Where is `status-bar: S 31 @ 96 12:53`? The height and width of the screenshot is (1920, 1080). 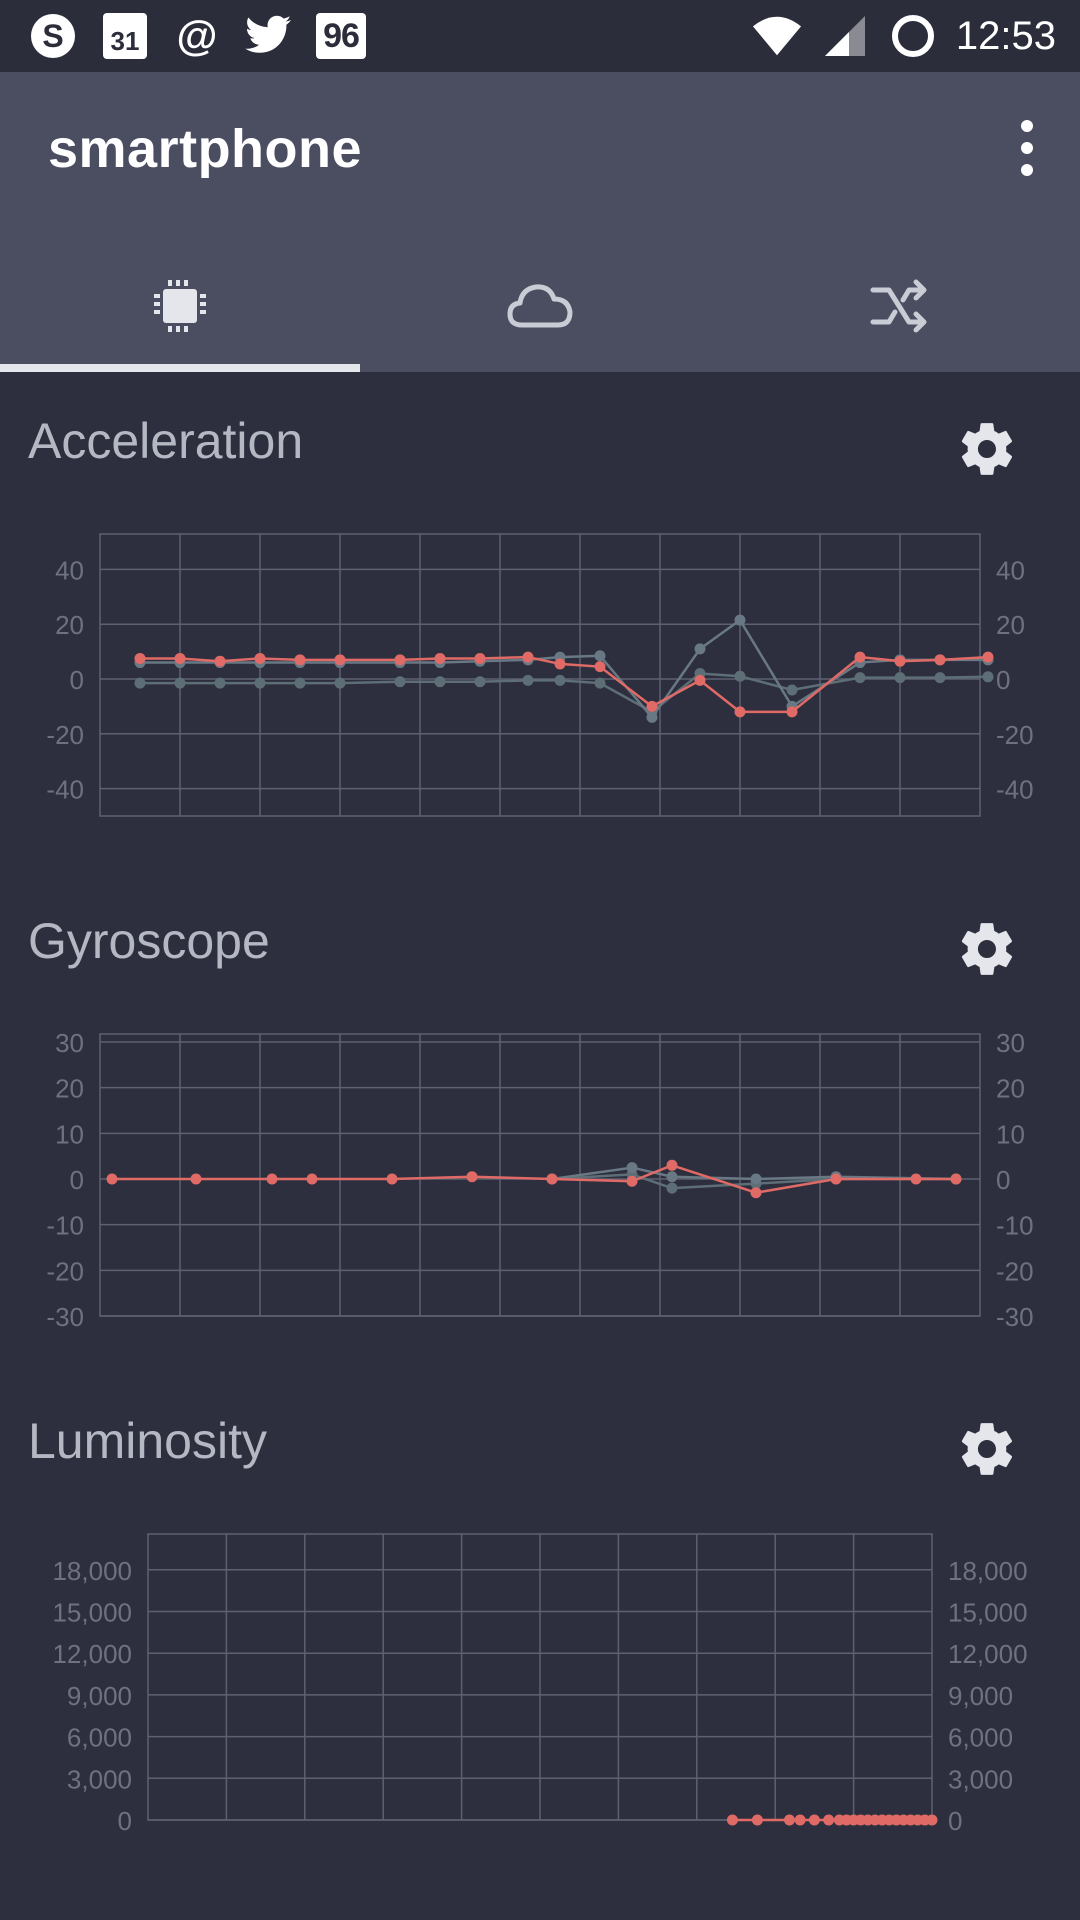 status-bar: S 31 @ 96 12:53 is located at coordinates (540, 36).